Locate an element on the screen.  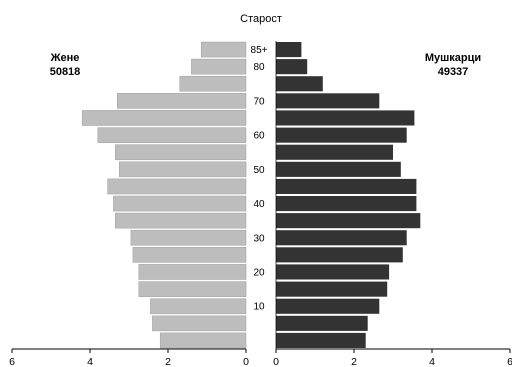
bar-men-85+ is located at coordinates (289, 50).